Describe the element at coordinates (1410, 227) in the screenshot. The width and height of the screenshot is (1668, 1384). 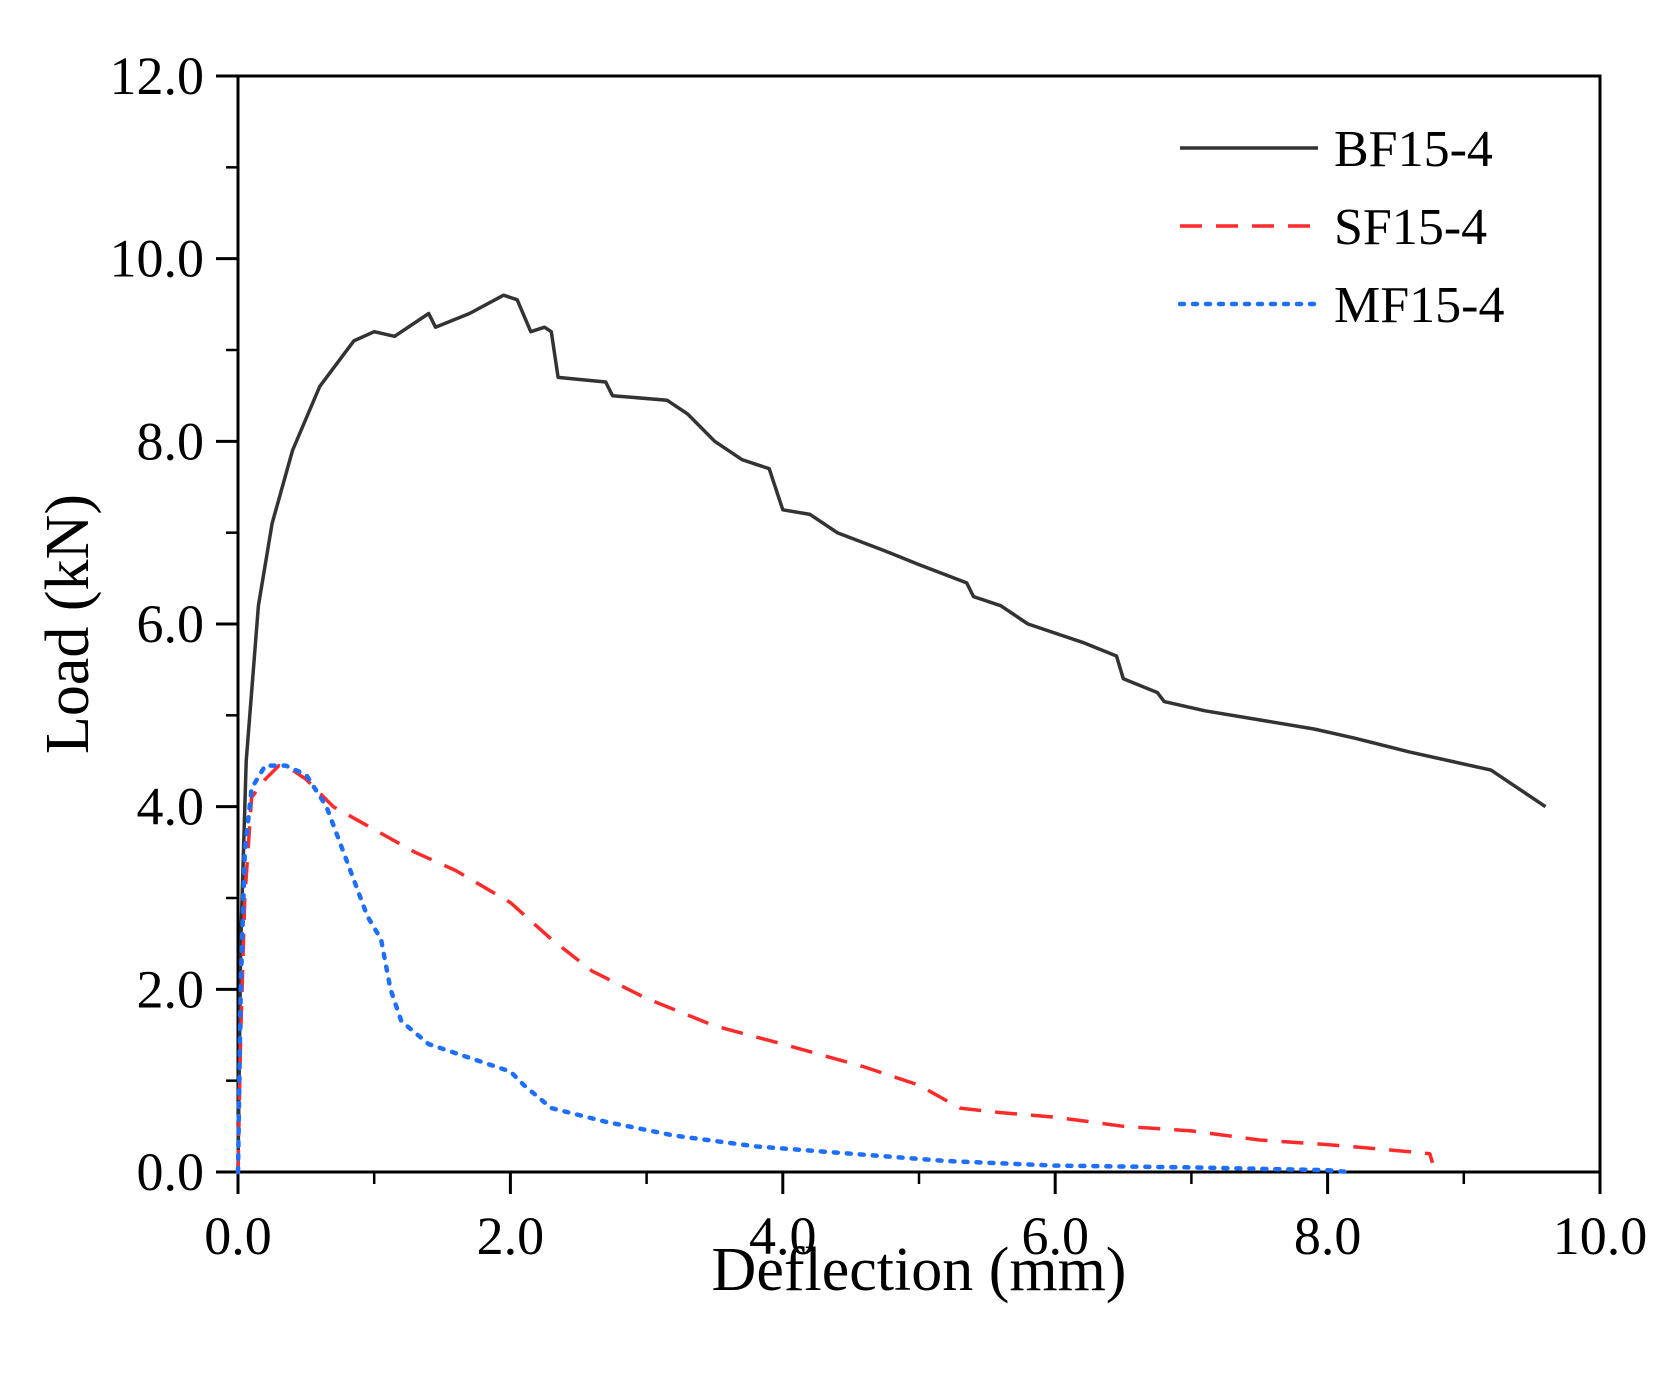
I see `legend-label-sf15-4: SF15-4` at that location.